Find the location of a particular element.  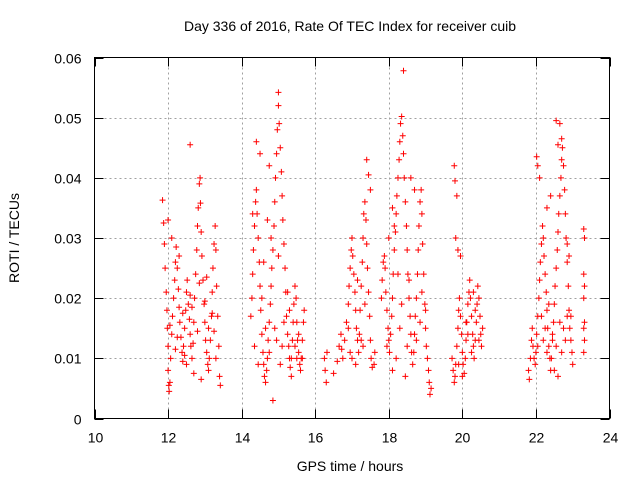

x-axis-title: GPS time / hours is located at coordinates (350, 466).